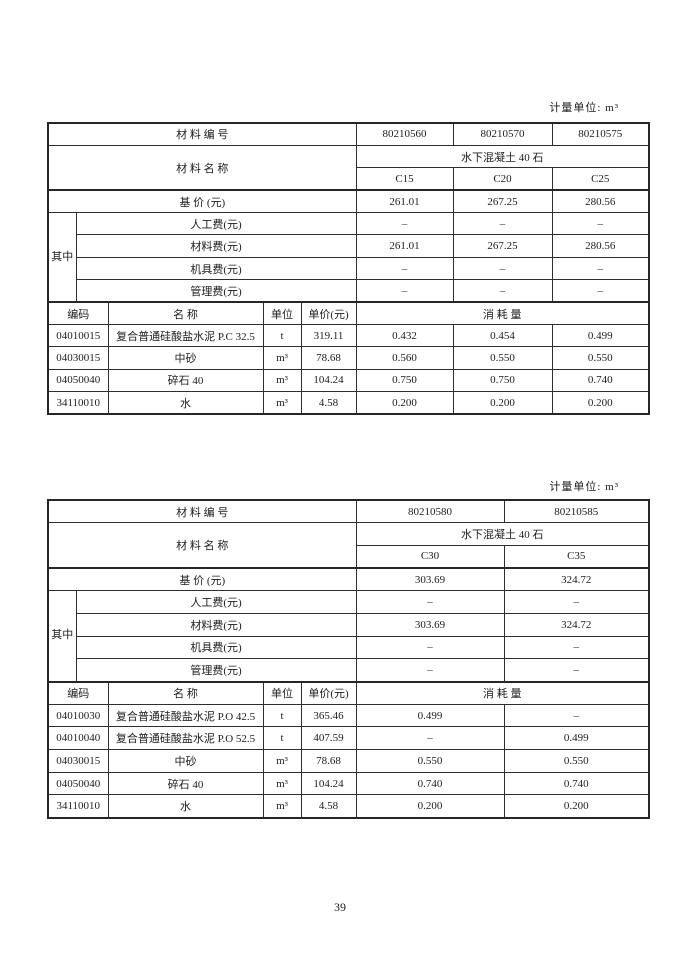  Describe the element at coordinates (348, 806) in the screenshot. I see `table-row: 34110010 水 m³ 4.58 0.200 0.200` at that location.